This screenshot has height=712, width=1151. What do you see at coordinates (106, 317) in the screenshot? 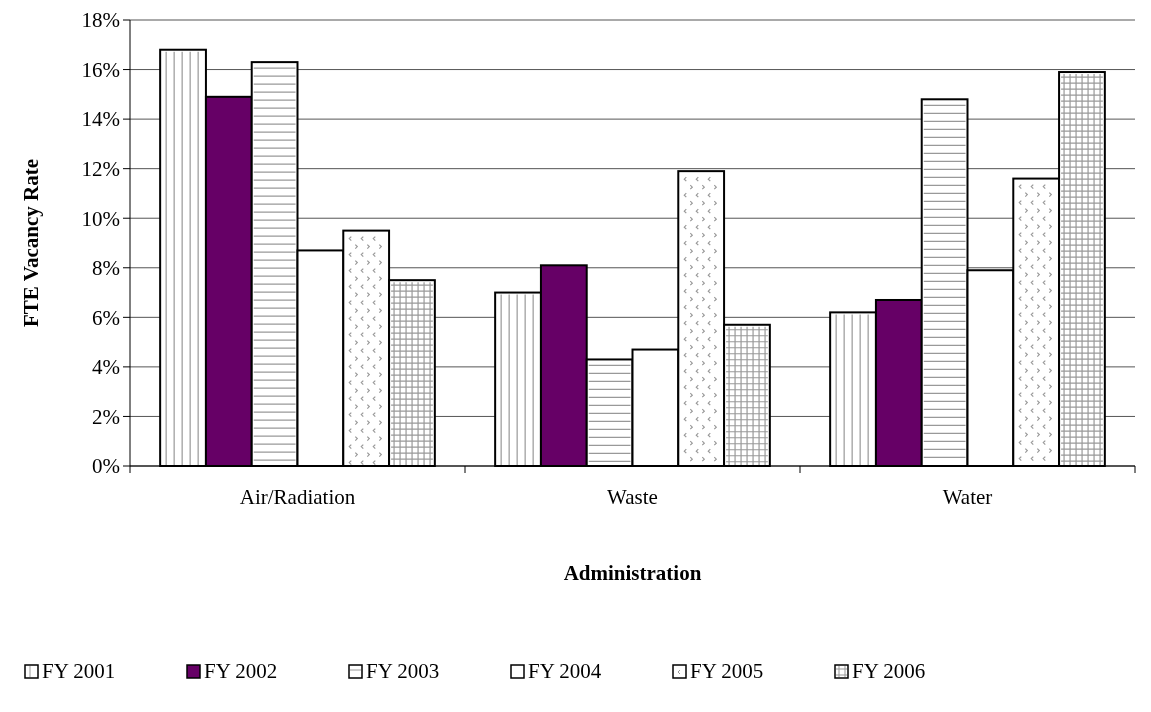
I see `y-tick-label: 6%` at bounding box center [106, 317].